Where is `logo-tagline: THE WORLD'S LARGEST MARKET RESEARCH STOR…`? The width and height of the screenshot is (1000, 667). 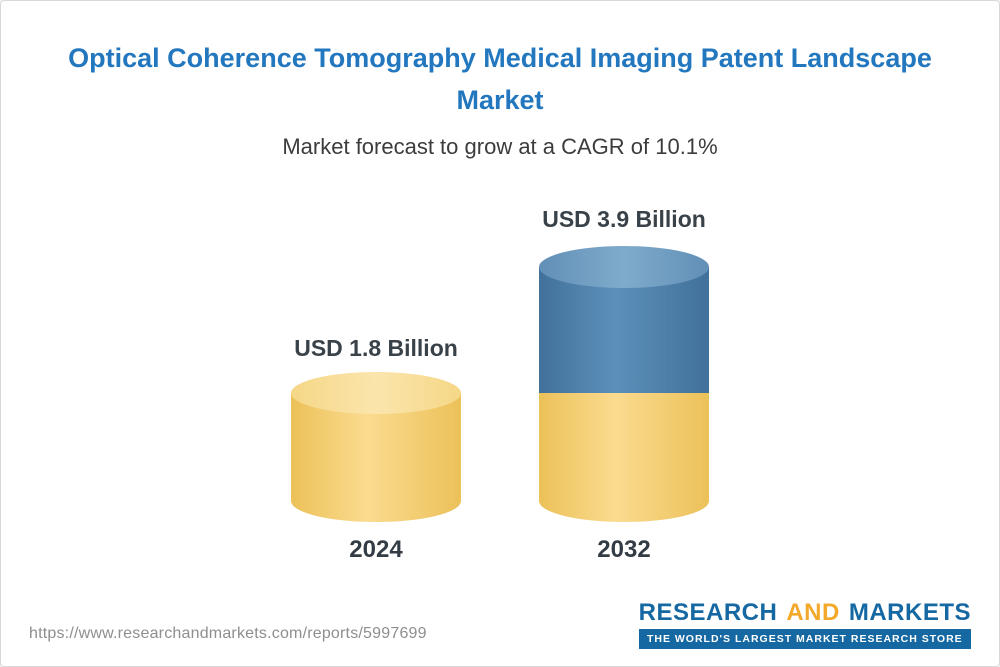
logo-tagline: THE WORLD'S LARGEST MARKET RESEARCH STOR… is located at coordinates (804, 639).